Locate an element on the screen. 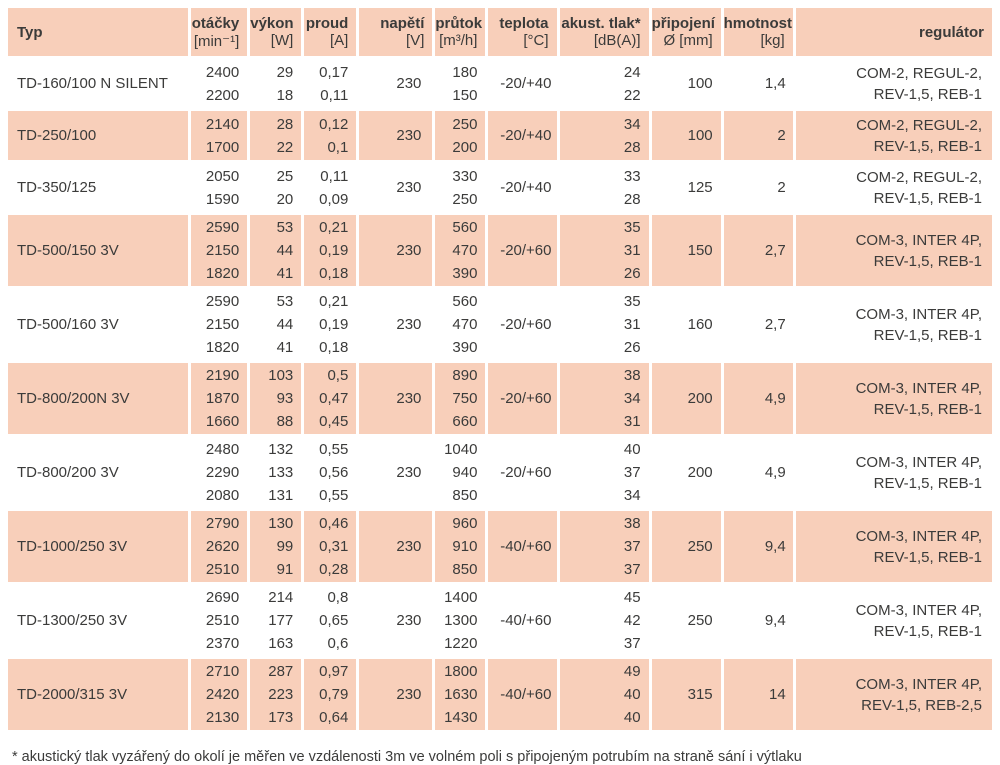  col-unit-teplota: [°C] is located at coordinates (536, 40).